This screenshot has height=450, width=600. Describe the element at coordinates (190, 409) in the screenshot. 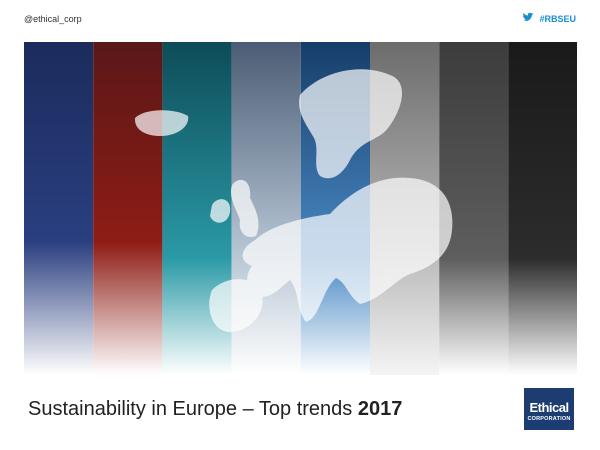

I see `title-text: Sustainability in Europe – Top trends` at that location.